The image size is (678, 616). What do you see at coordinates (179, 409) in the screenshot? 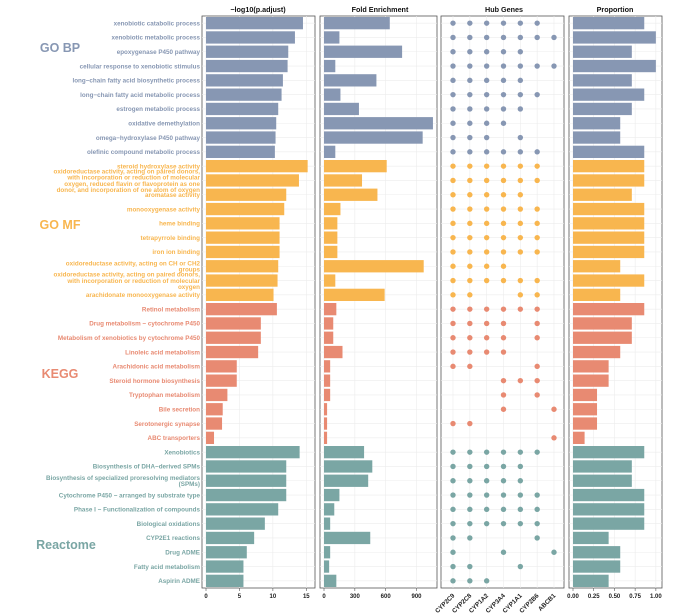
I see `term-label: Bile secretion` at bounding box center [179, 409].